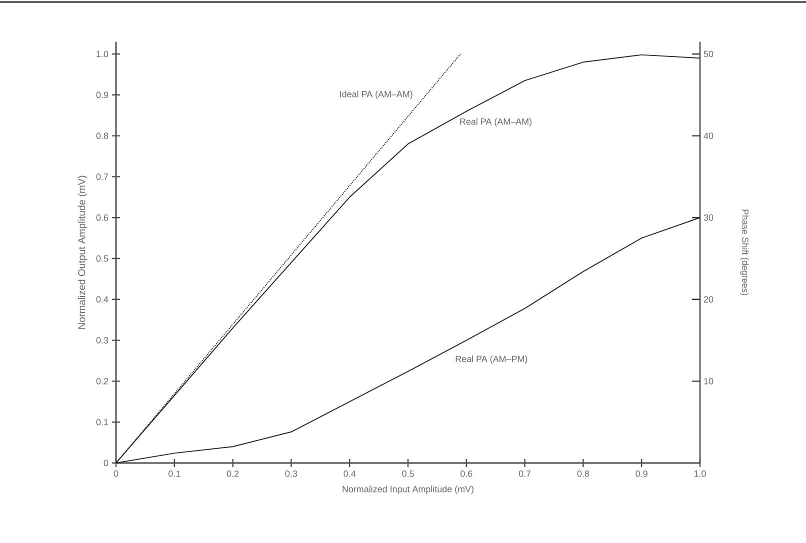 The width and height of the screenshot is (806, 543). Describe the element at coordinates (102, 299) in the screenshot. I see `y-tick-label: 0.4` at that location.